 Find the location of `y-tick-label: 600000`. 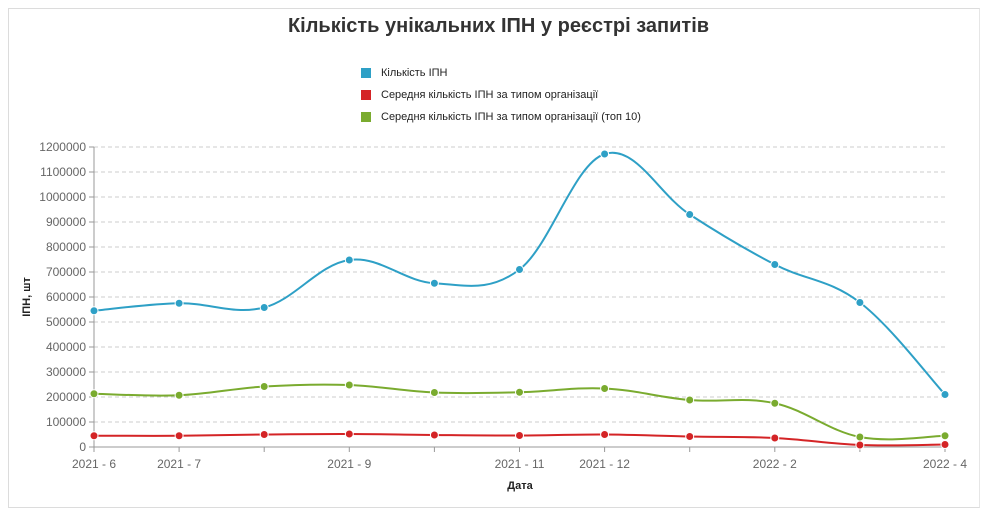

y-tick-label: 600000 is located at coordinates (66, 297).